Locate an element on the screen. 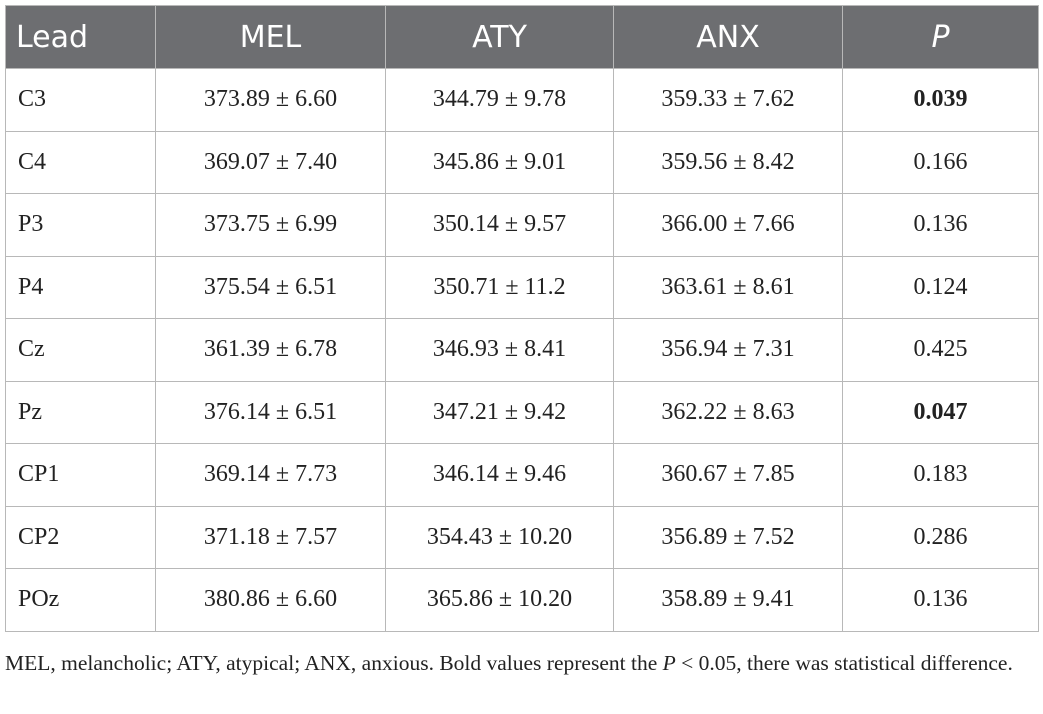 This screenshot has width=1043, height=714. value-cell: 350.14 ± 9.57 is located at coordinates (499, 225).